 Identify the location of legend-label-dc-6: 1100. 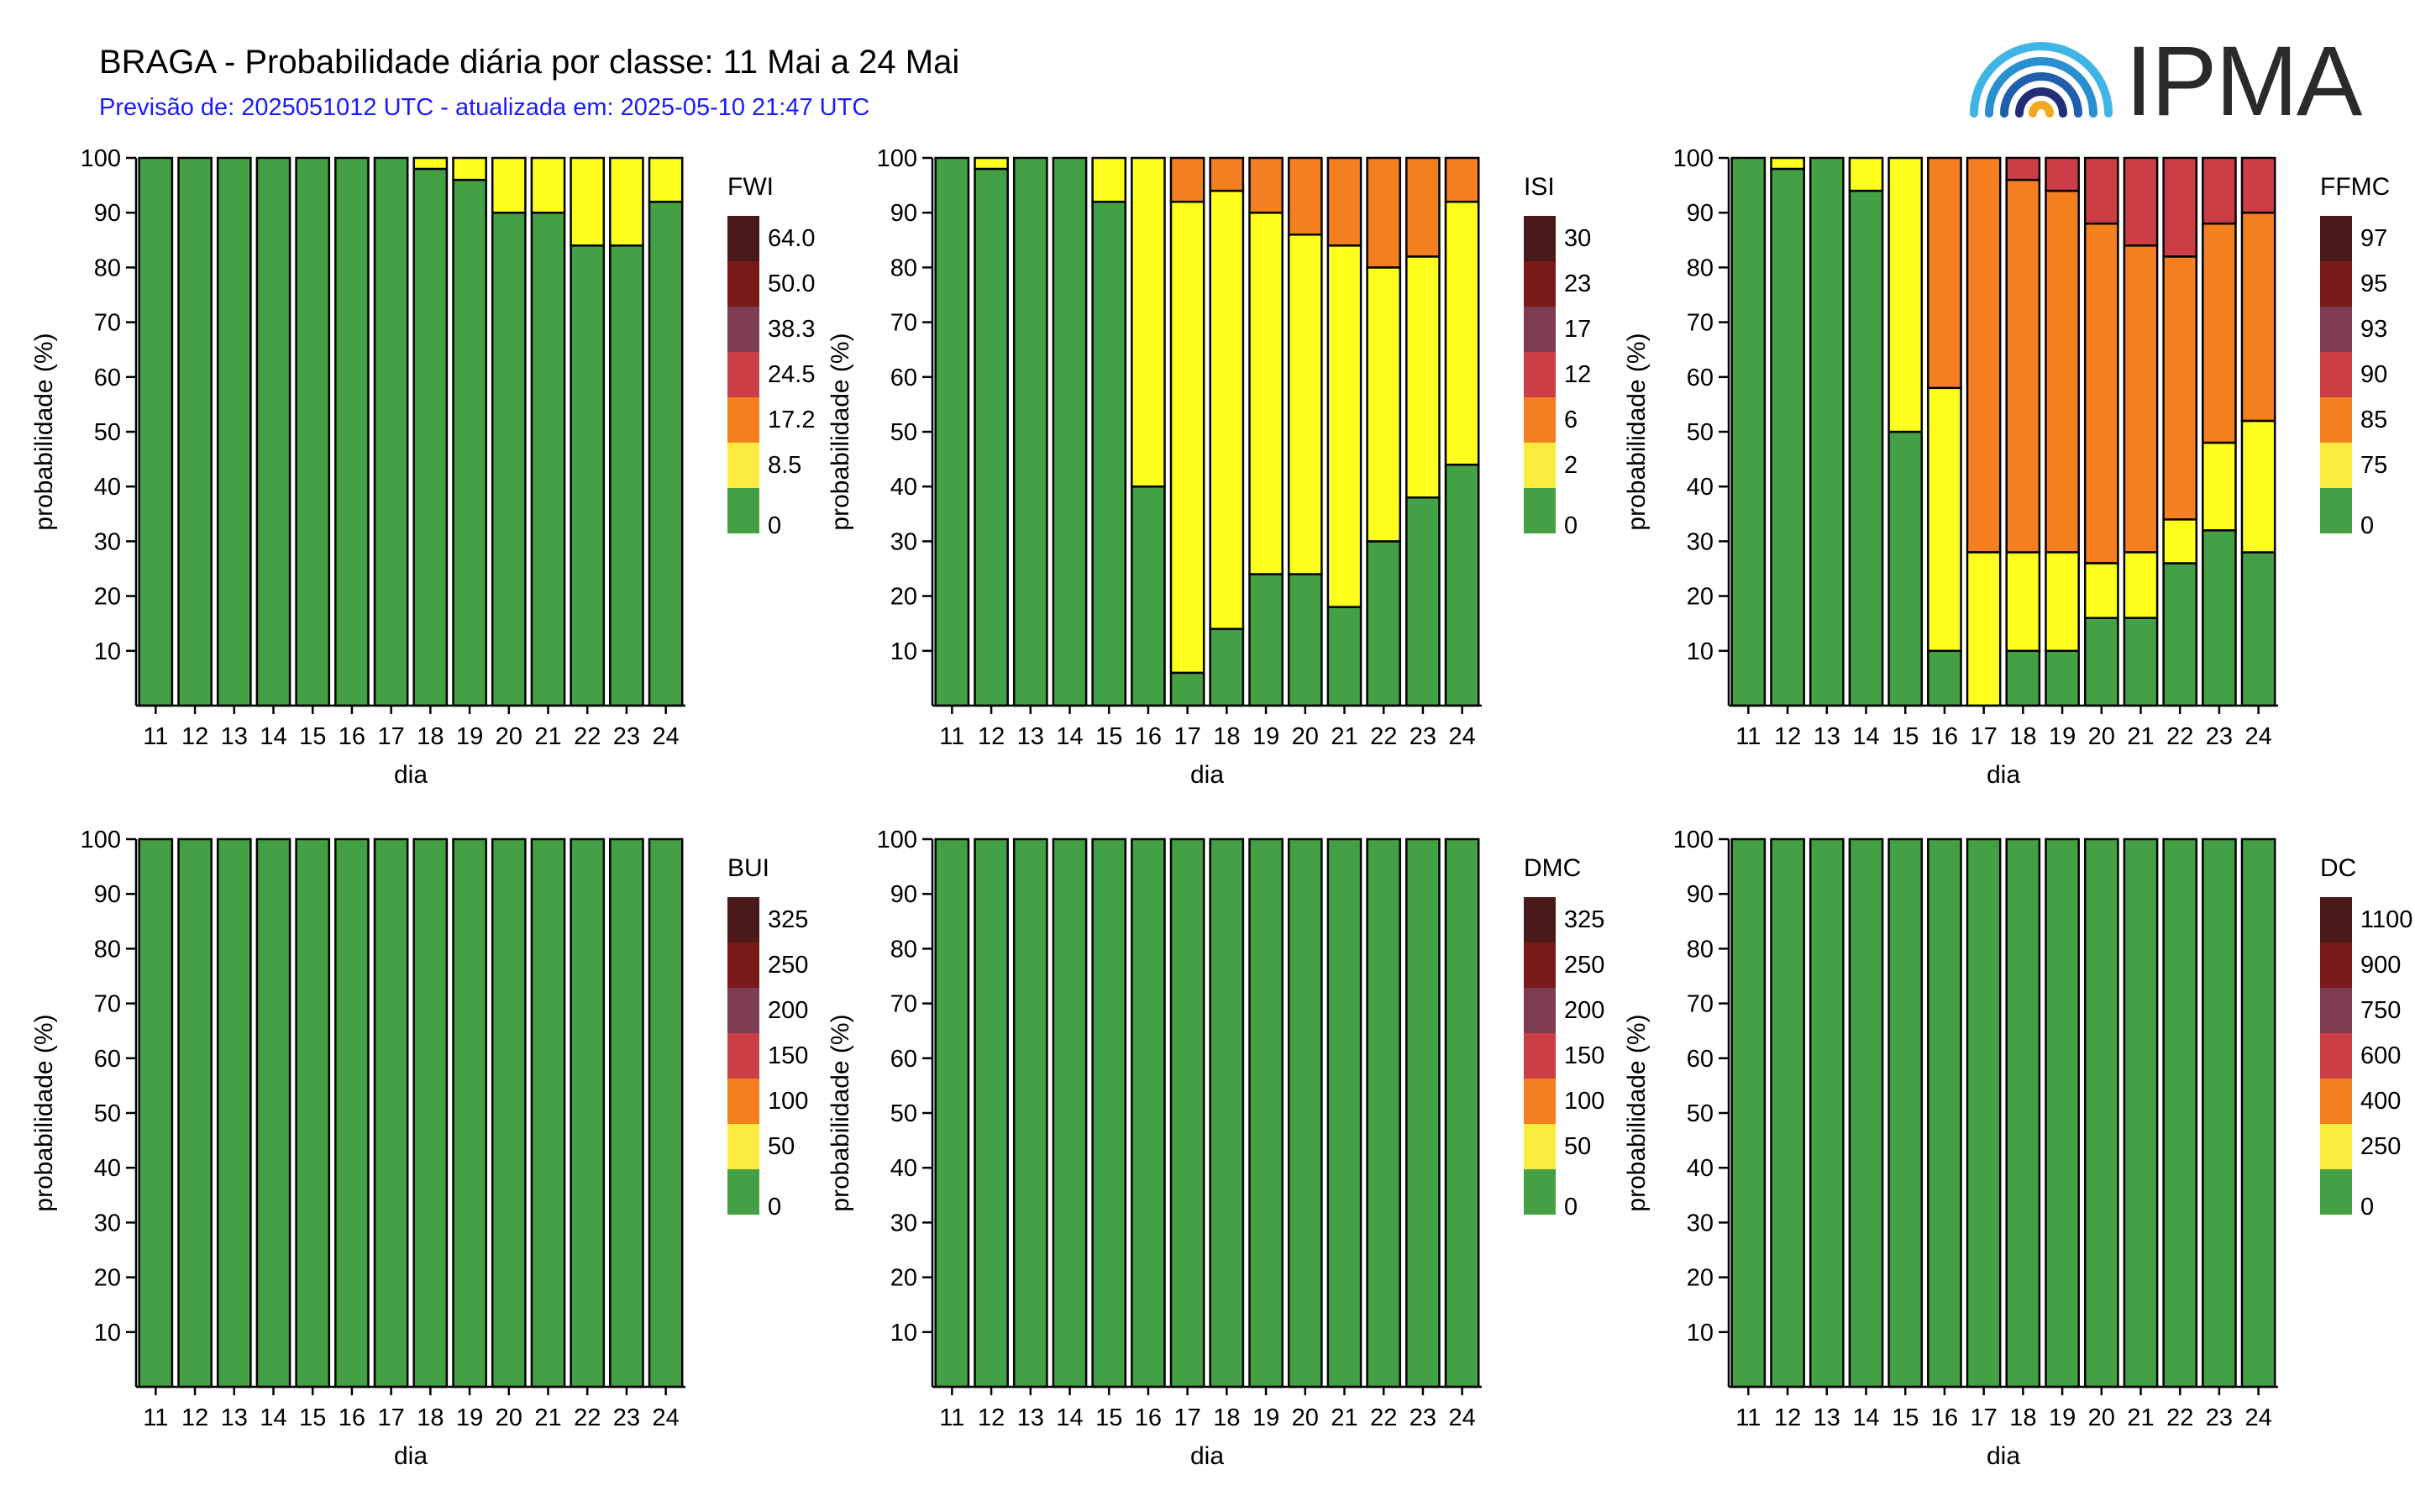
(2386, 919).